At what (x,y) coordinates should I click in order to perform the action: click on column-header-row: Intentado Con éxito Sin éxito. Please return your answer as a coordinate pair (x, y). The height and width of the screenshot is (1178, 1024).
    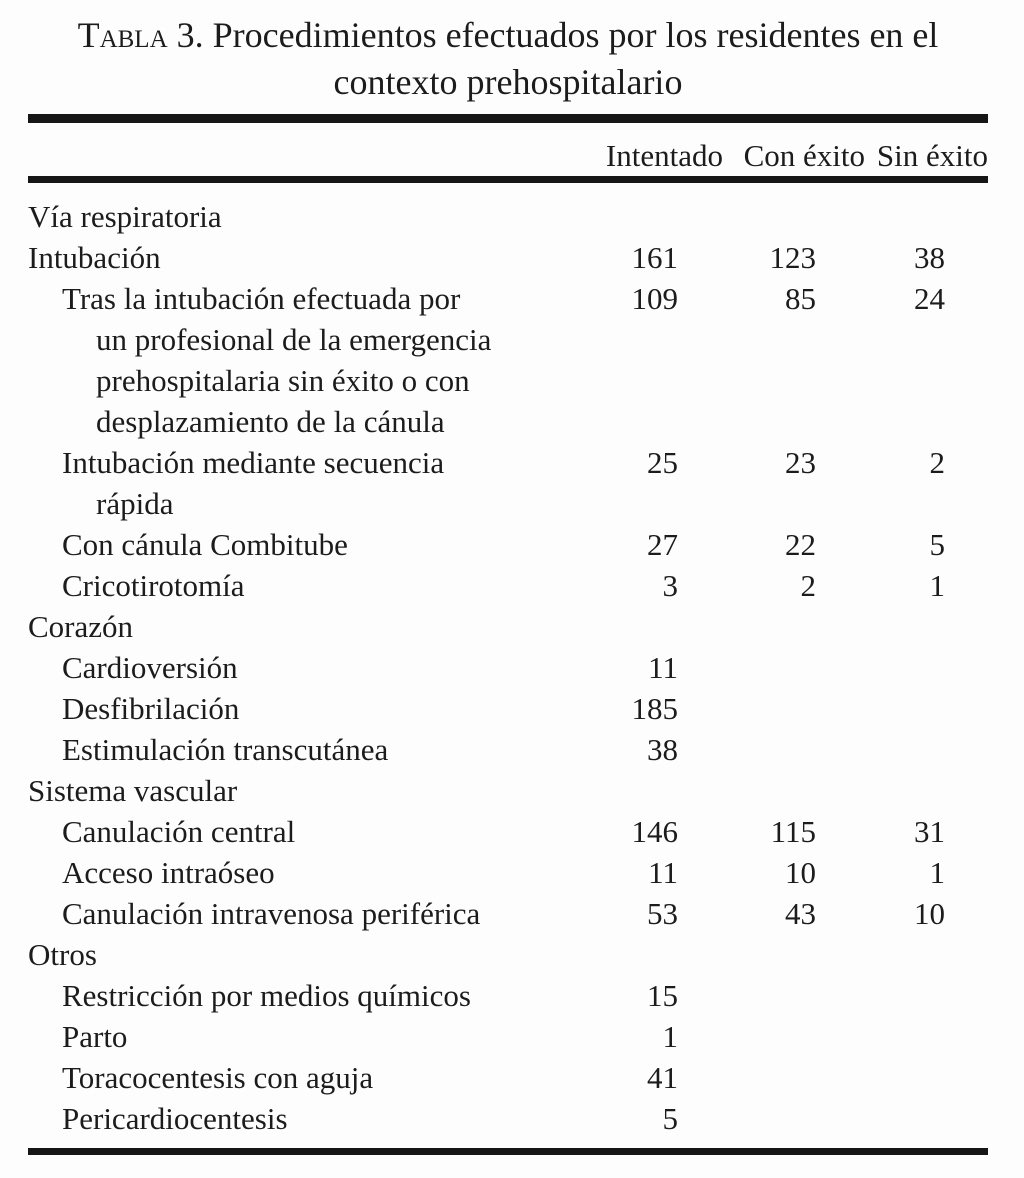
    Looking at the image, I should click on (508, 149).